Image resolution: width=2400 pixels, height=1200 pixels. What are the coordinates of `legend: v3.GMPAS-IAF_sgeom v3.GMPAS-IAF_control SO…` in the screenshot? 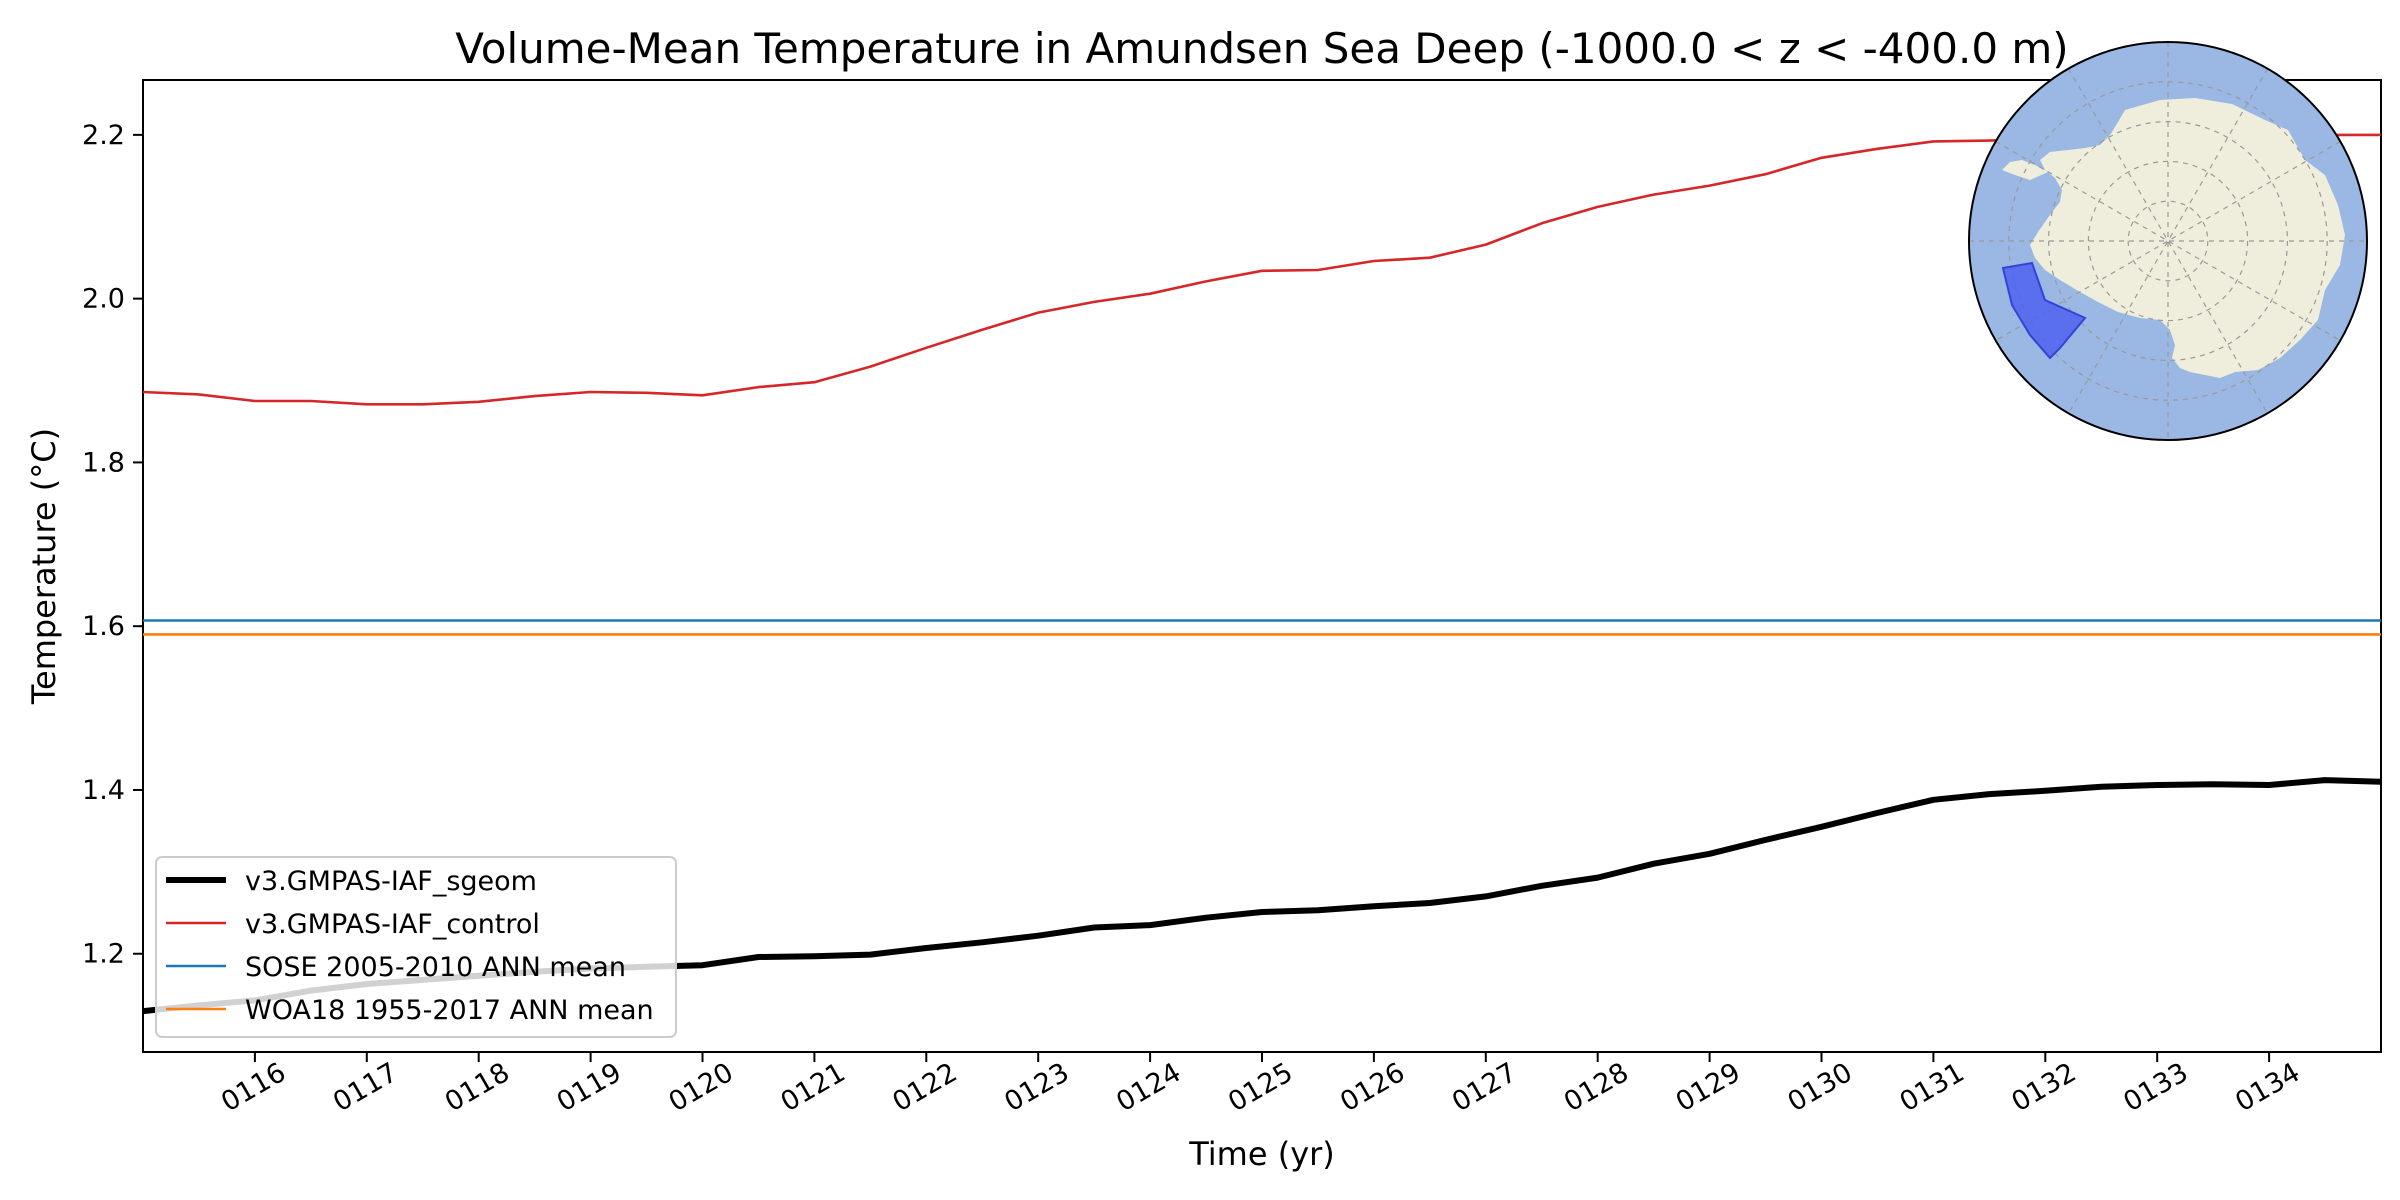 It's located at (416, 947).